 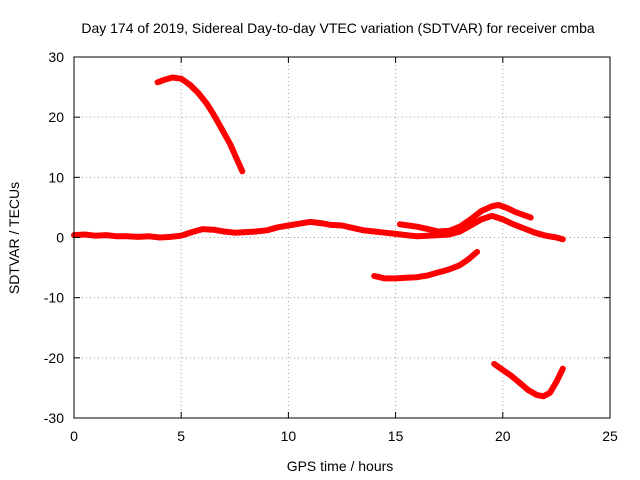 I want to click on y-tick-label: 30, so click(x=56, y=57).